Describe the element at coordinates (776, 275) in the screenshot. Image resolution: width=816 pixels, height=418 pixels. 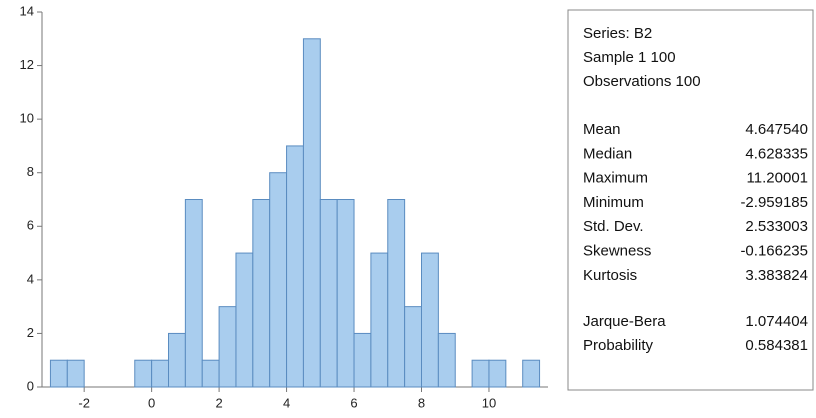
I see `stat-value: 3.383824` at that location.